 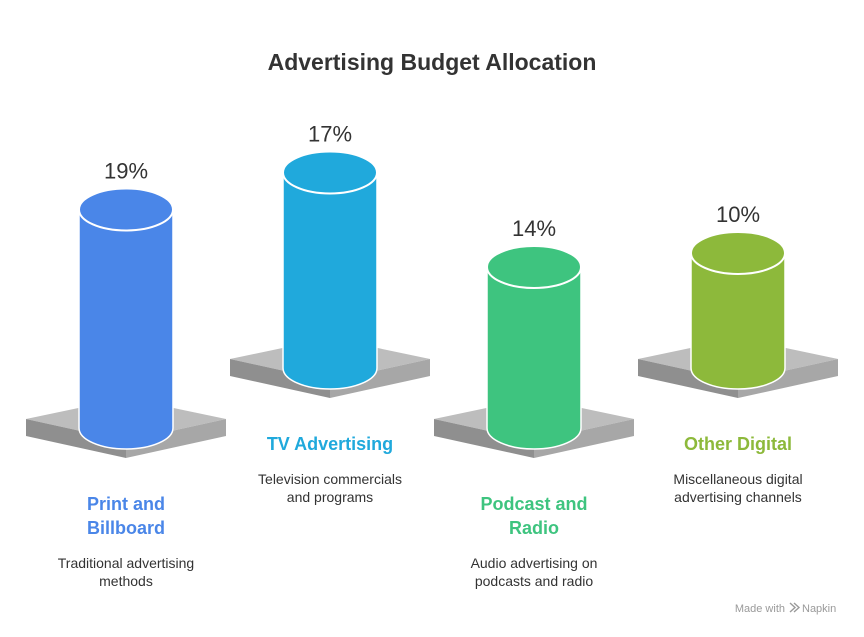 What do you see at coordinates (126, 504) in the screenshot?
I see `category-label: Print and` at bounding box center [126, 504].